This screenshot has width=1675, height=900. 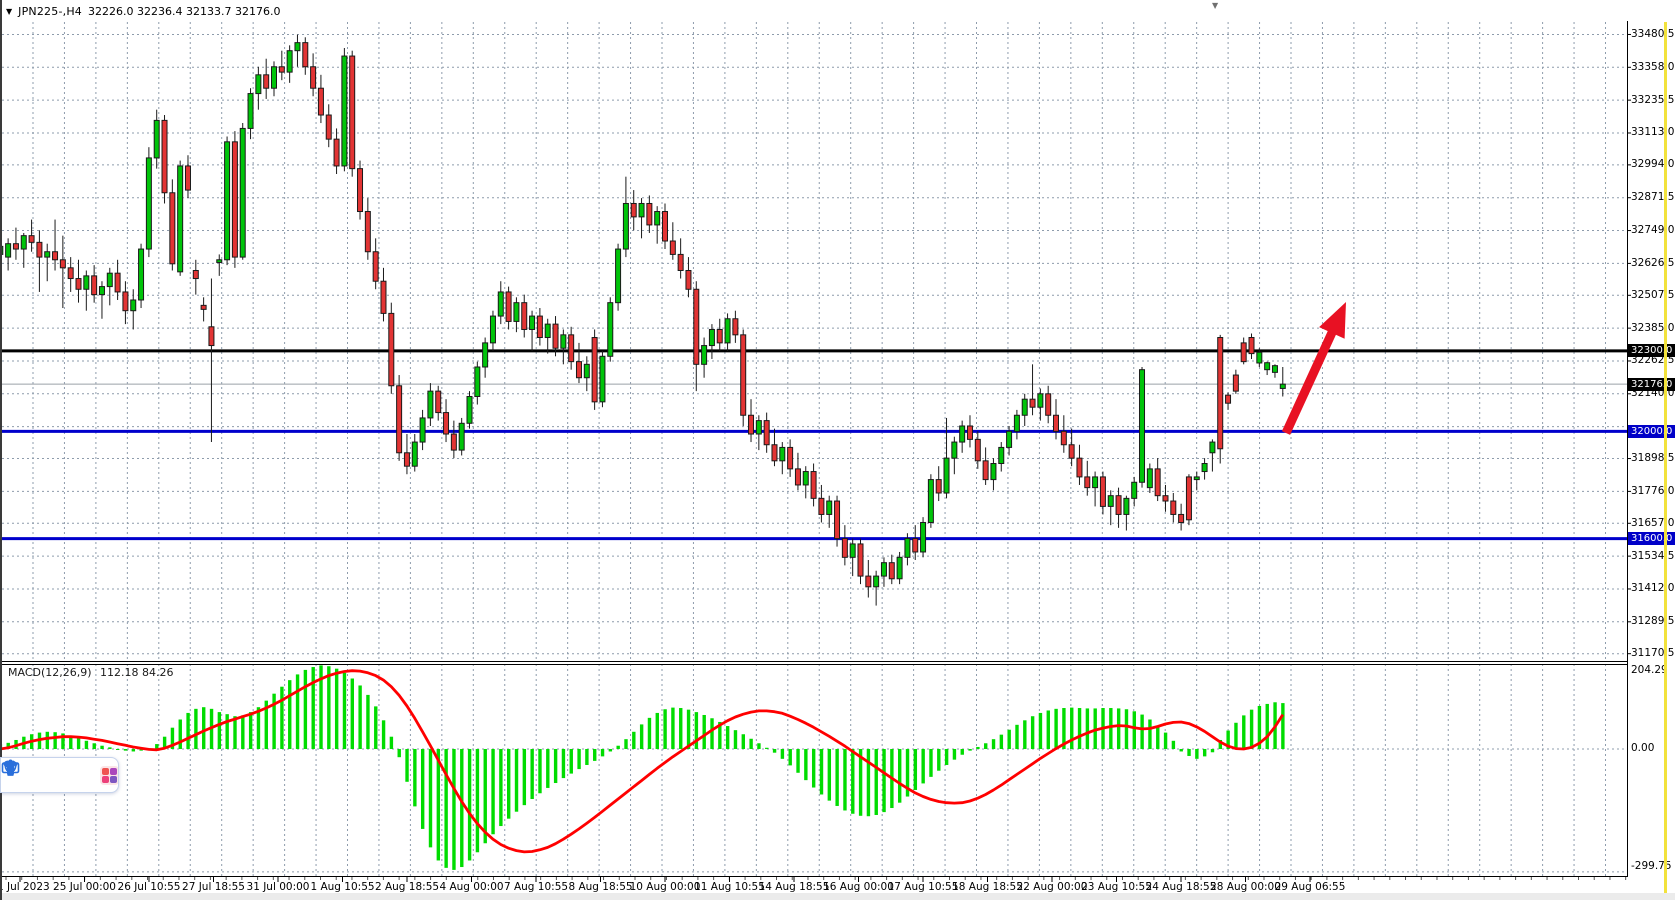 What do you see at coordinates (1649, 670) in the screenshot?
I see `macd-axis-max: 204.29` at bounding box center [1649, 670].